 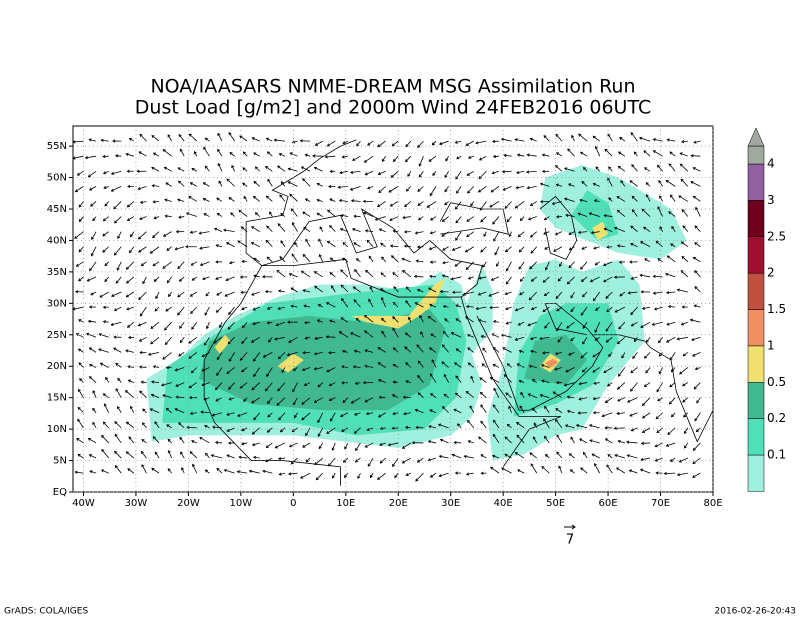 I want to click on reference-label: 7, so click(x=570, y=540).